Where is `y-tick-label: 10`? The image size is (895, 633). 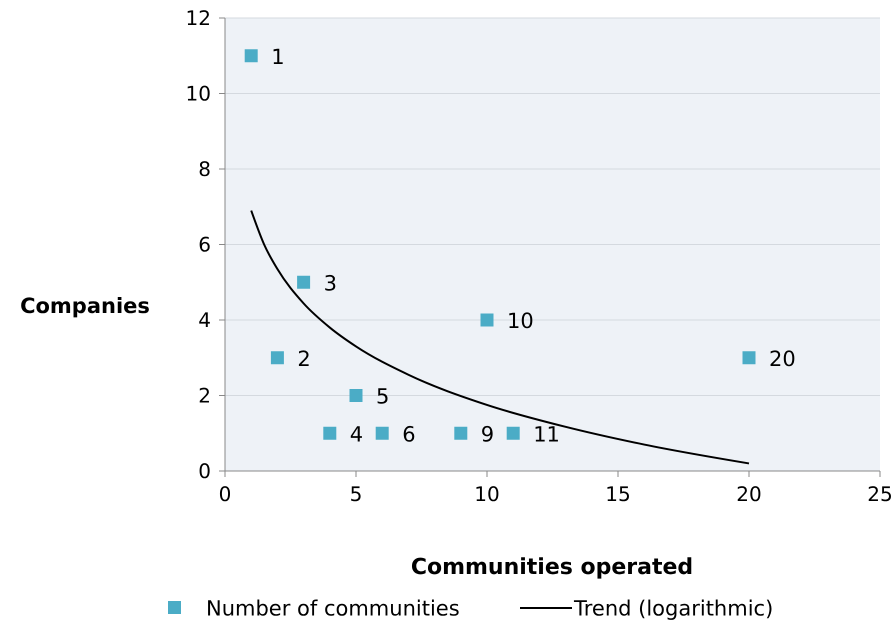 y-tick-label: 10 is located at coordinates (198, 94).